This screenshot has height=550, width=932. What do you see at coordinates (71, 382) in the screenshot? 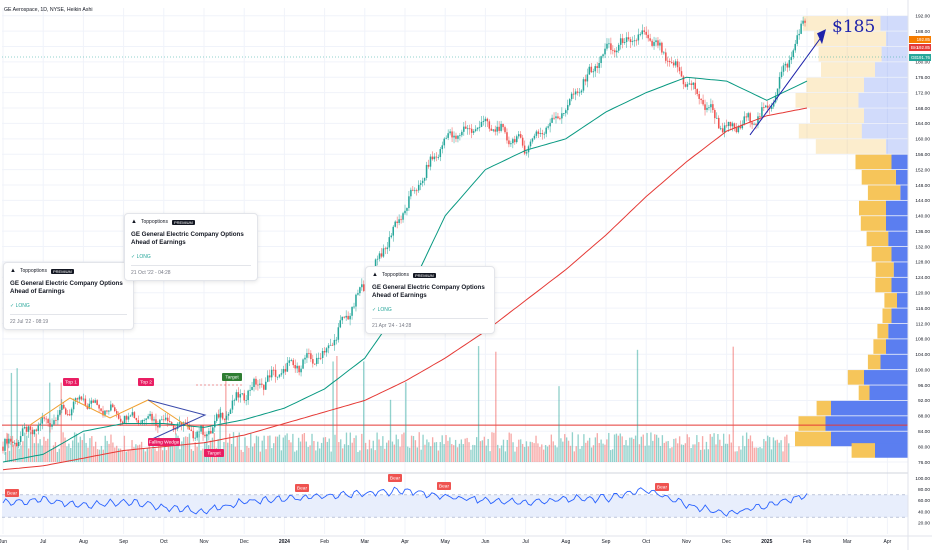
I see `top1-label-bg` at bounding box center [71, 382].